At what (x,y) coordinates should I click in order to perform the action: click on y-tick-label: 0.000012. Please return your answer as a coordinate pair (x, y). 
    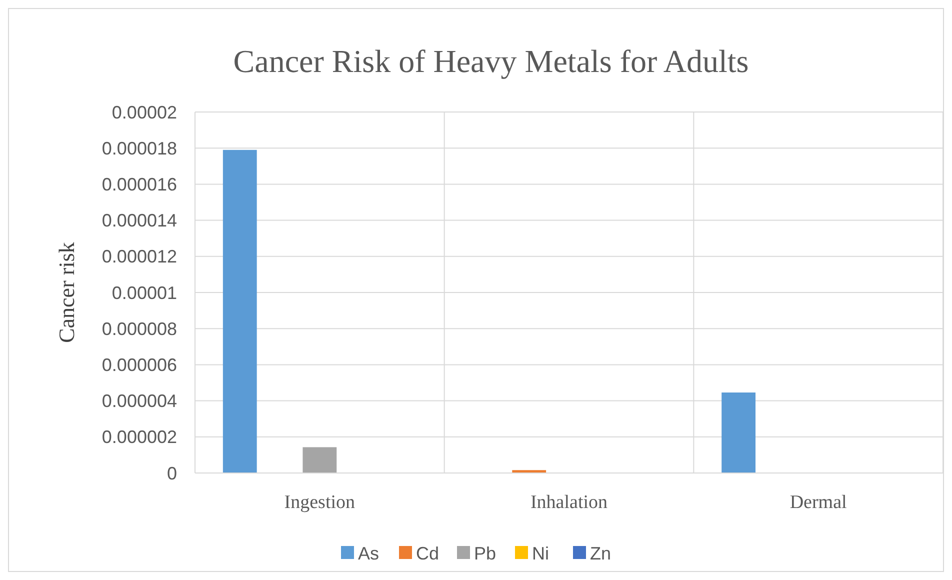
    Looking at the image, I should click on (139, 256).